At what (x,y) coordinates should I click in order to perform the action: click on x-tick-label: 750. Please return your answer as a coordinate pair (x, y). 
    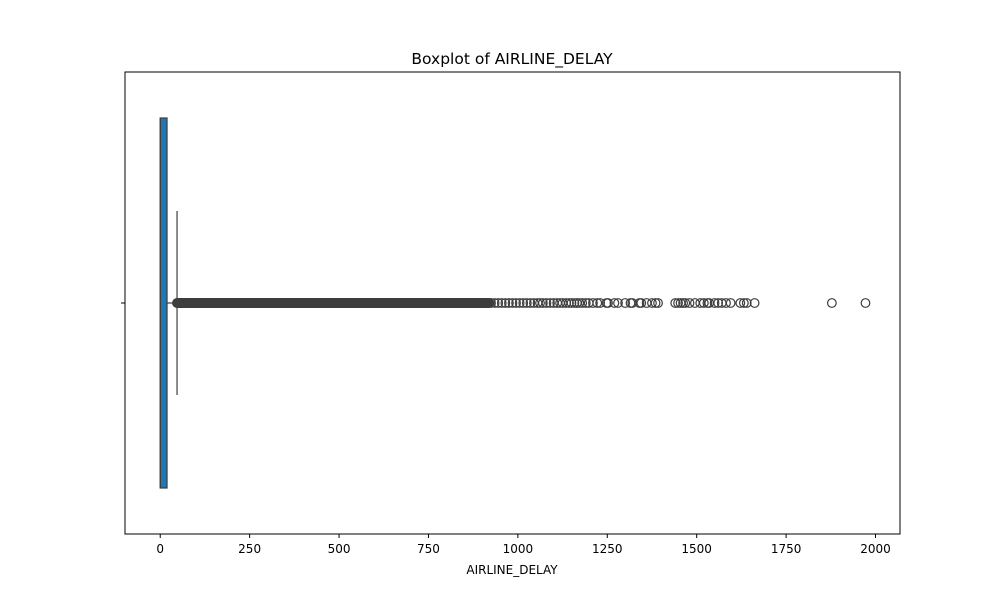
    Looking at the image, I should click on (428, 549).